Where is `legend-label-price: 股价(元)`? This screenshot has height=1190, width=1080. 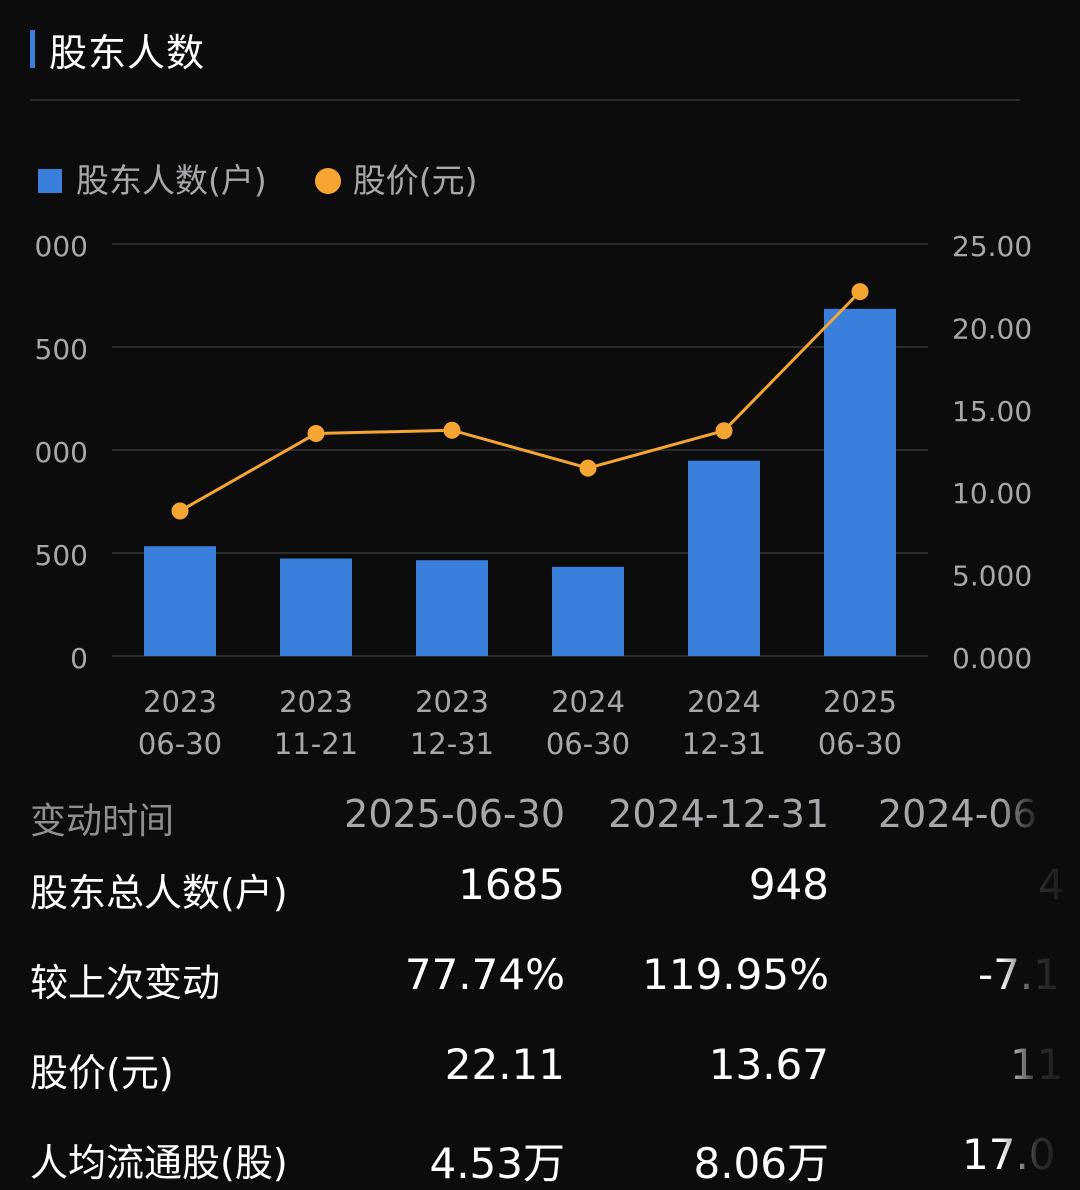 legend-label-price: 股价(元) is located at coordinates (415, 180).